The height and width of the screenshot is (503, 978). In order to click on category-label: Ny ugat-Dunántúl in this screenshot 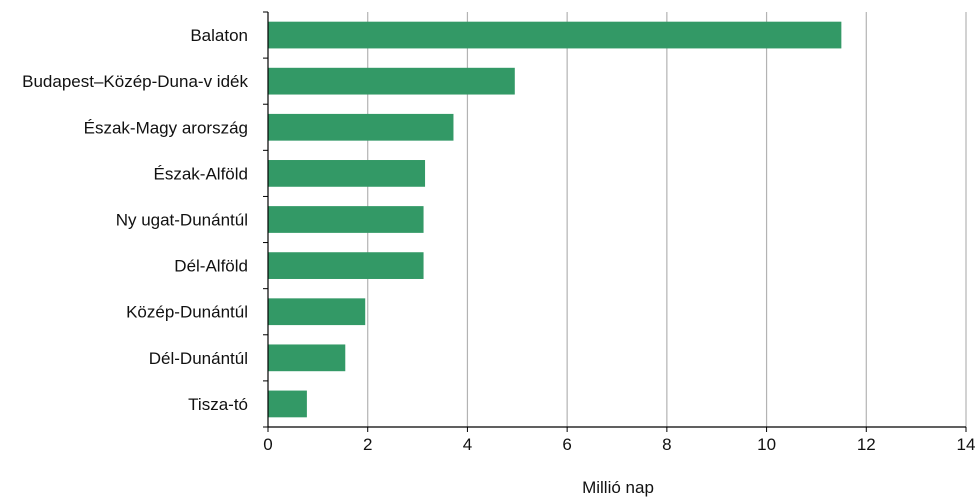, I will do `click(182, 220)`.